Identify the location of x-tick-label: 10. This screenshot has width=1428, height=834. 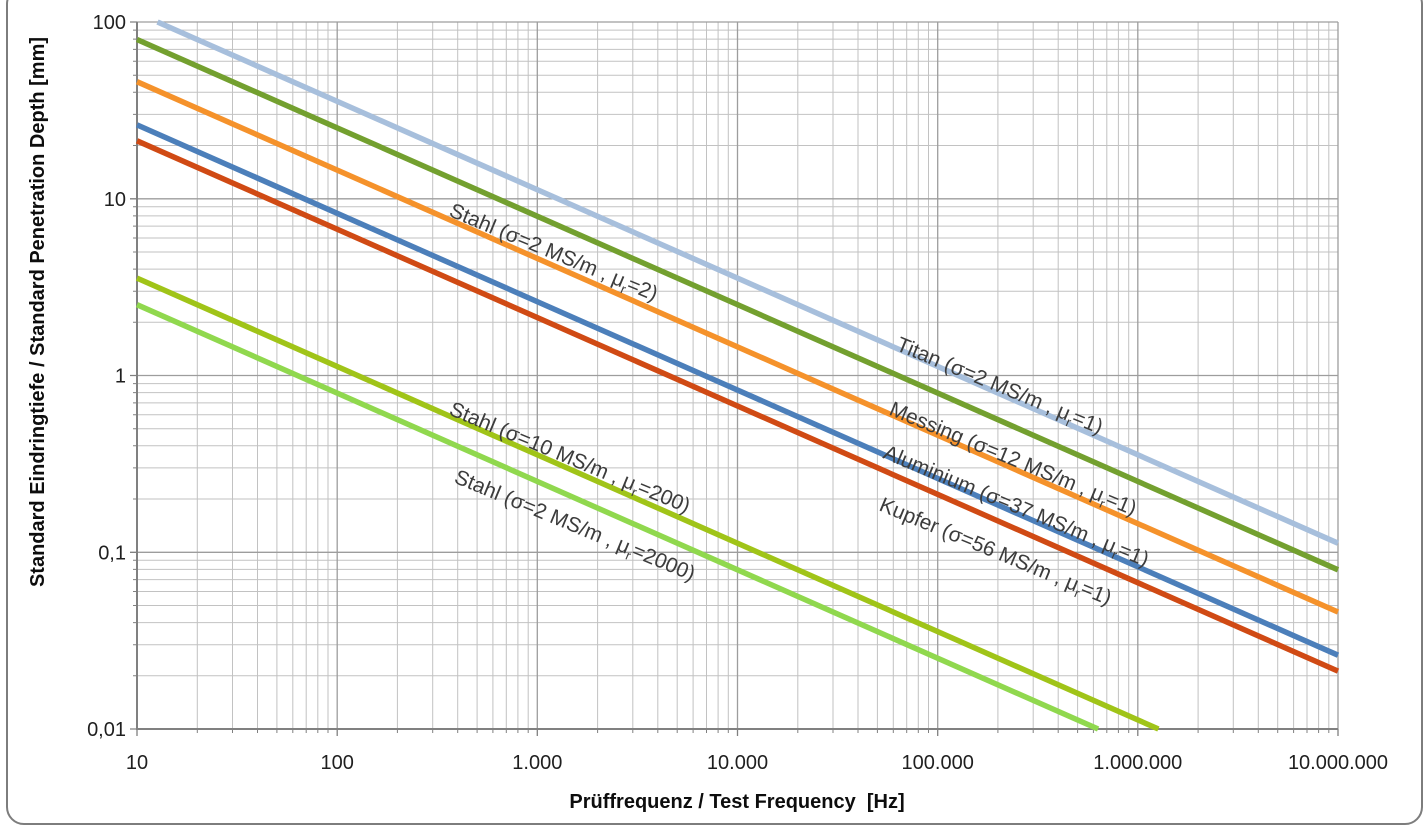
(137, 763).